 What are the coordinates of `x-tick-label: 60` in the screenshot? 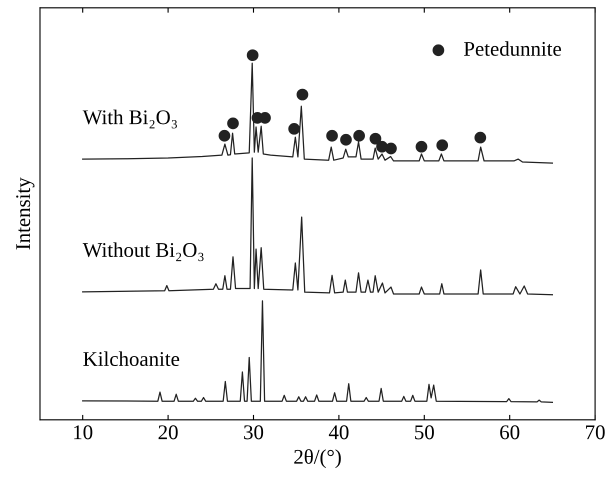 It's located at (510, 432).